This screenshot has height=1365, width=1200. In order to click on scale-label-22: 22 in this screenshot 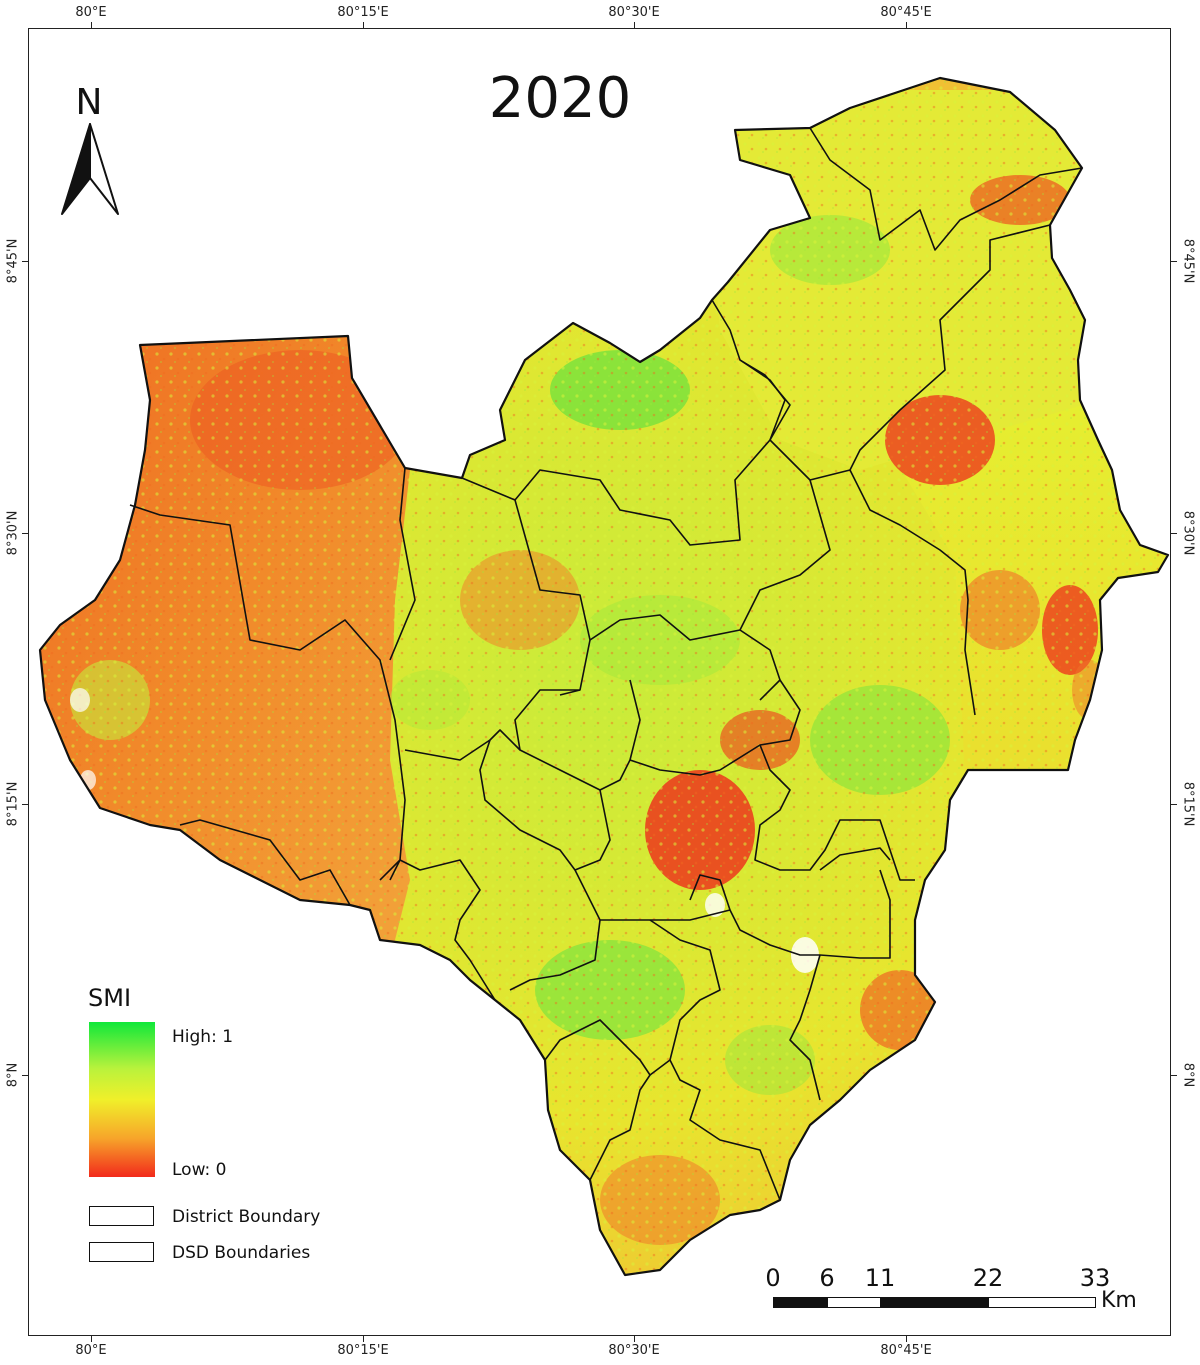, I will do `click(988, 1278)`.